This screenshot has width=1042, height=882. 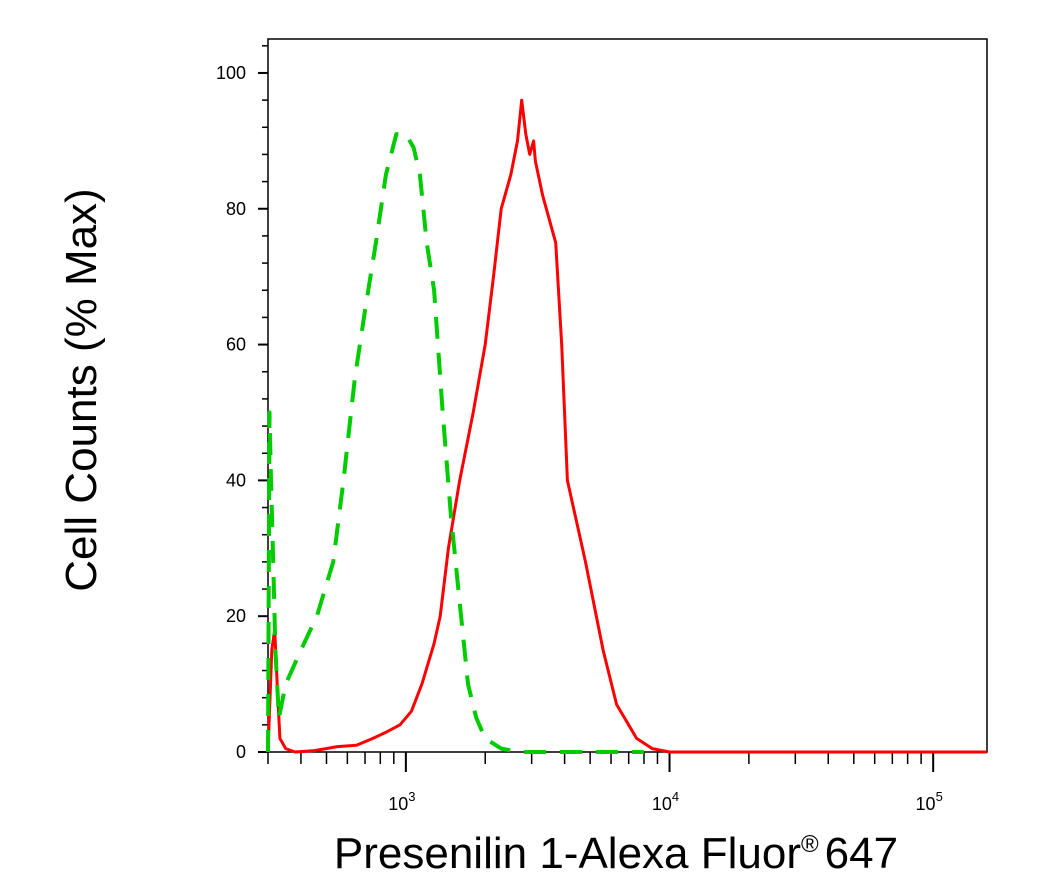 I want to click on x-tick-label: 10⁴, so click(x=665, y=801).